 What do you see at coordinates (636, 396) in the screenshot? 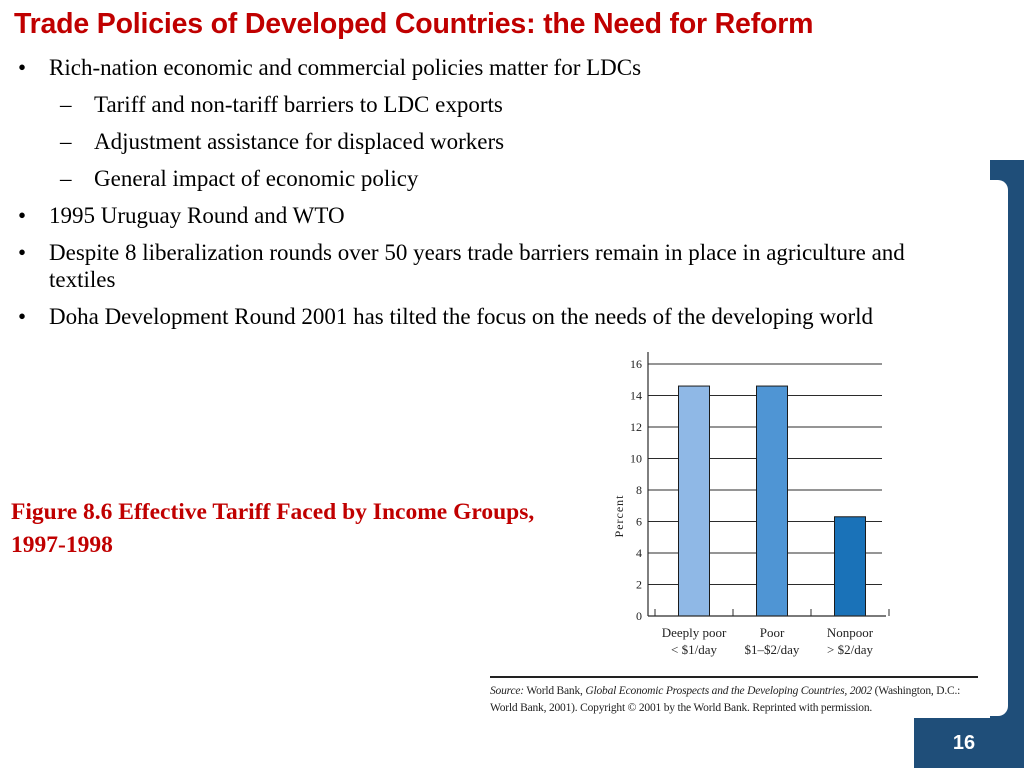
I see `y-tick-label: 14` at bounding box center [636, 396].